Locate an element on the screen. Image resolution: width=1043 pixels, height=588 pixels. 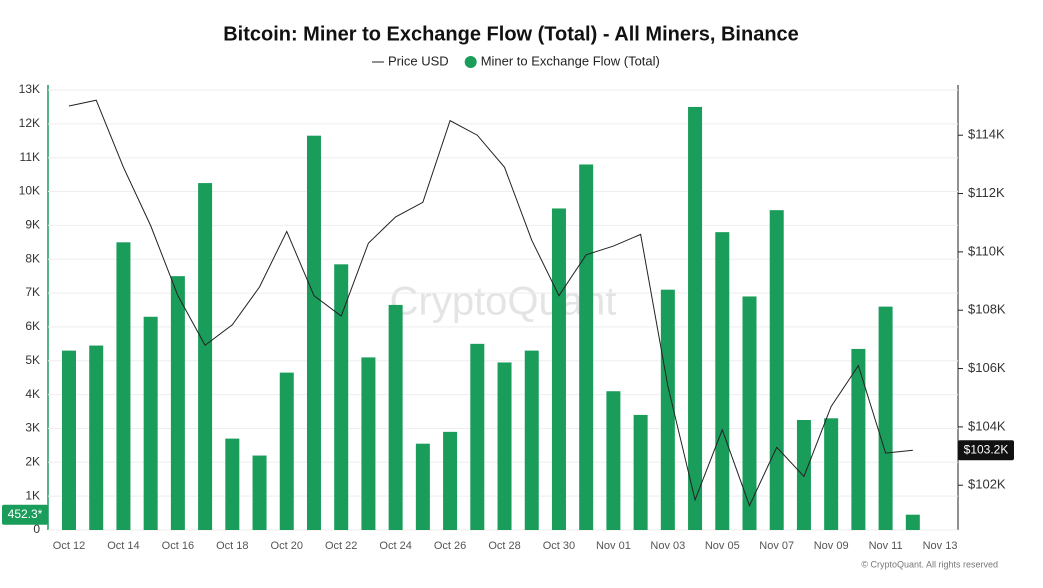
y-tick-label: 2K is located at coordinates (32, 461).